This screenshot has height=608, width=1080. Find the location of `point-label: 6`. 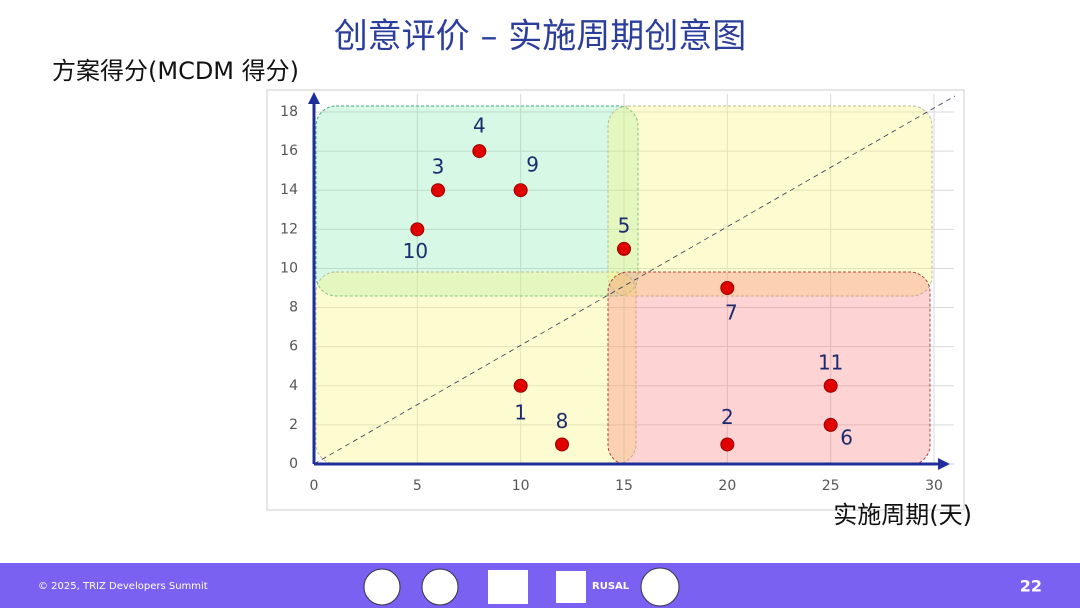

point-label: 6 is located at coordinates (846, 437).